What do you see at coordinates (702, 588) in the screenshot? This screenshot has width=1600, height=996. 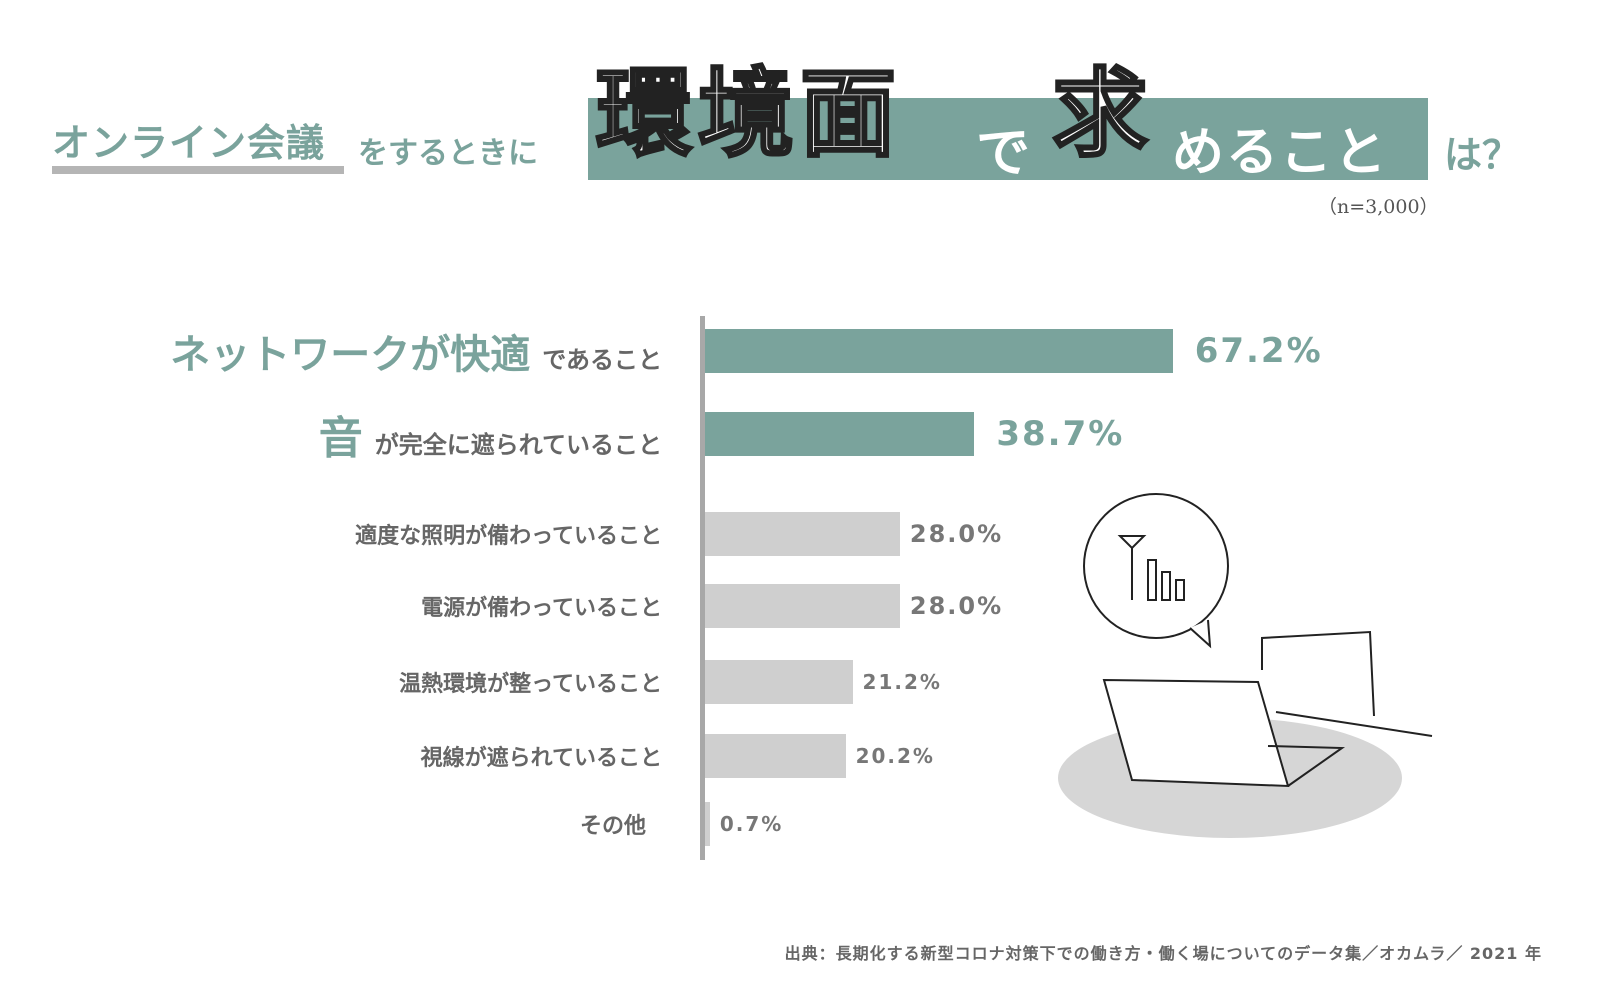 I see `chart-axis` at bounding box center [702, 588].